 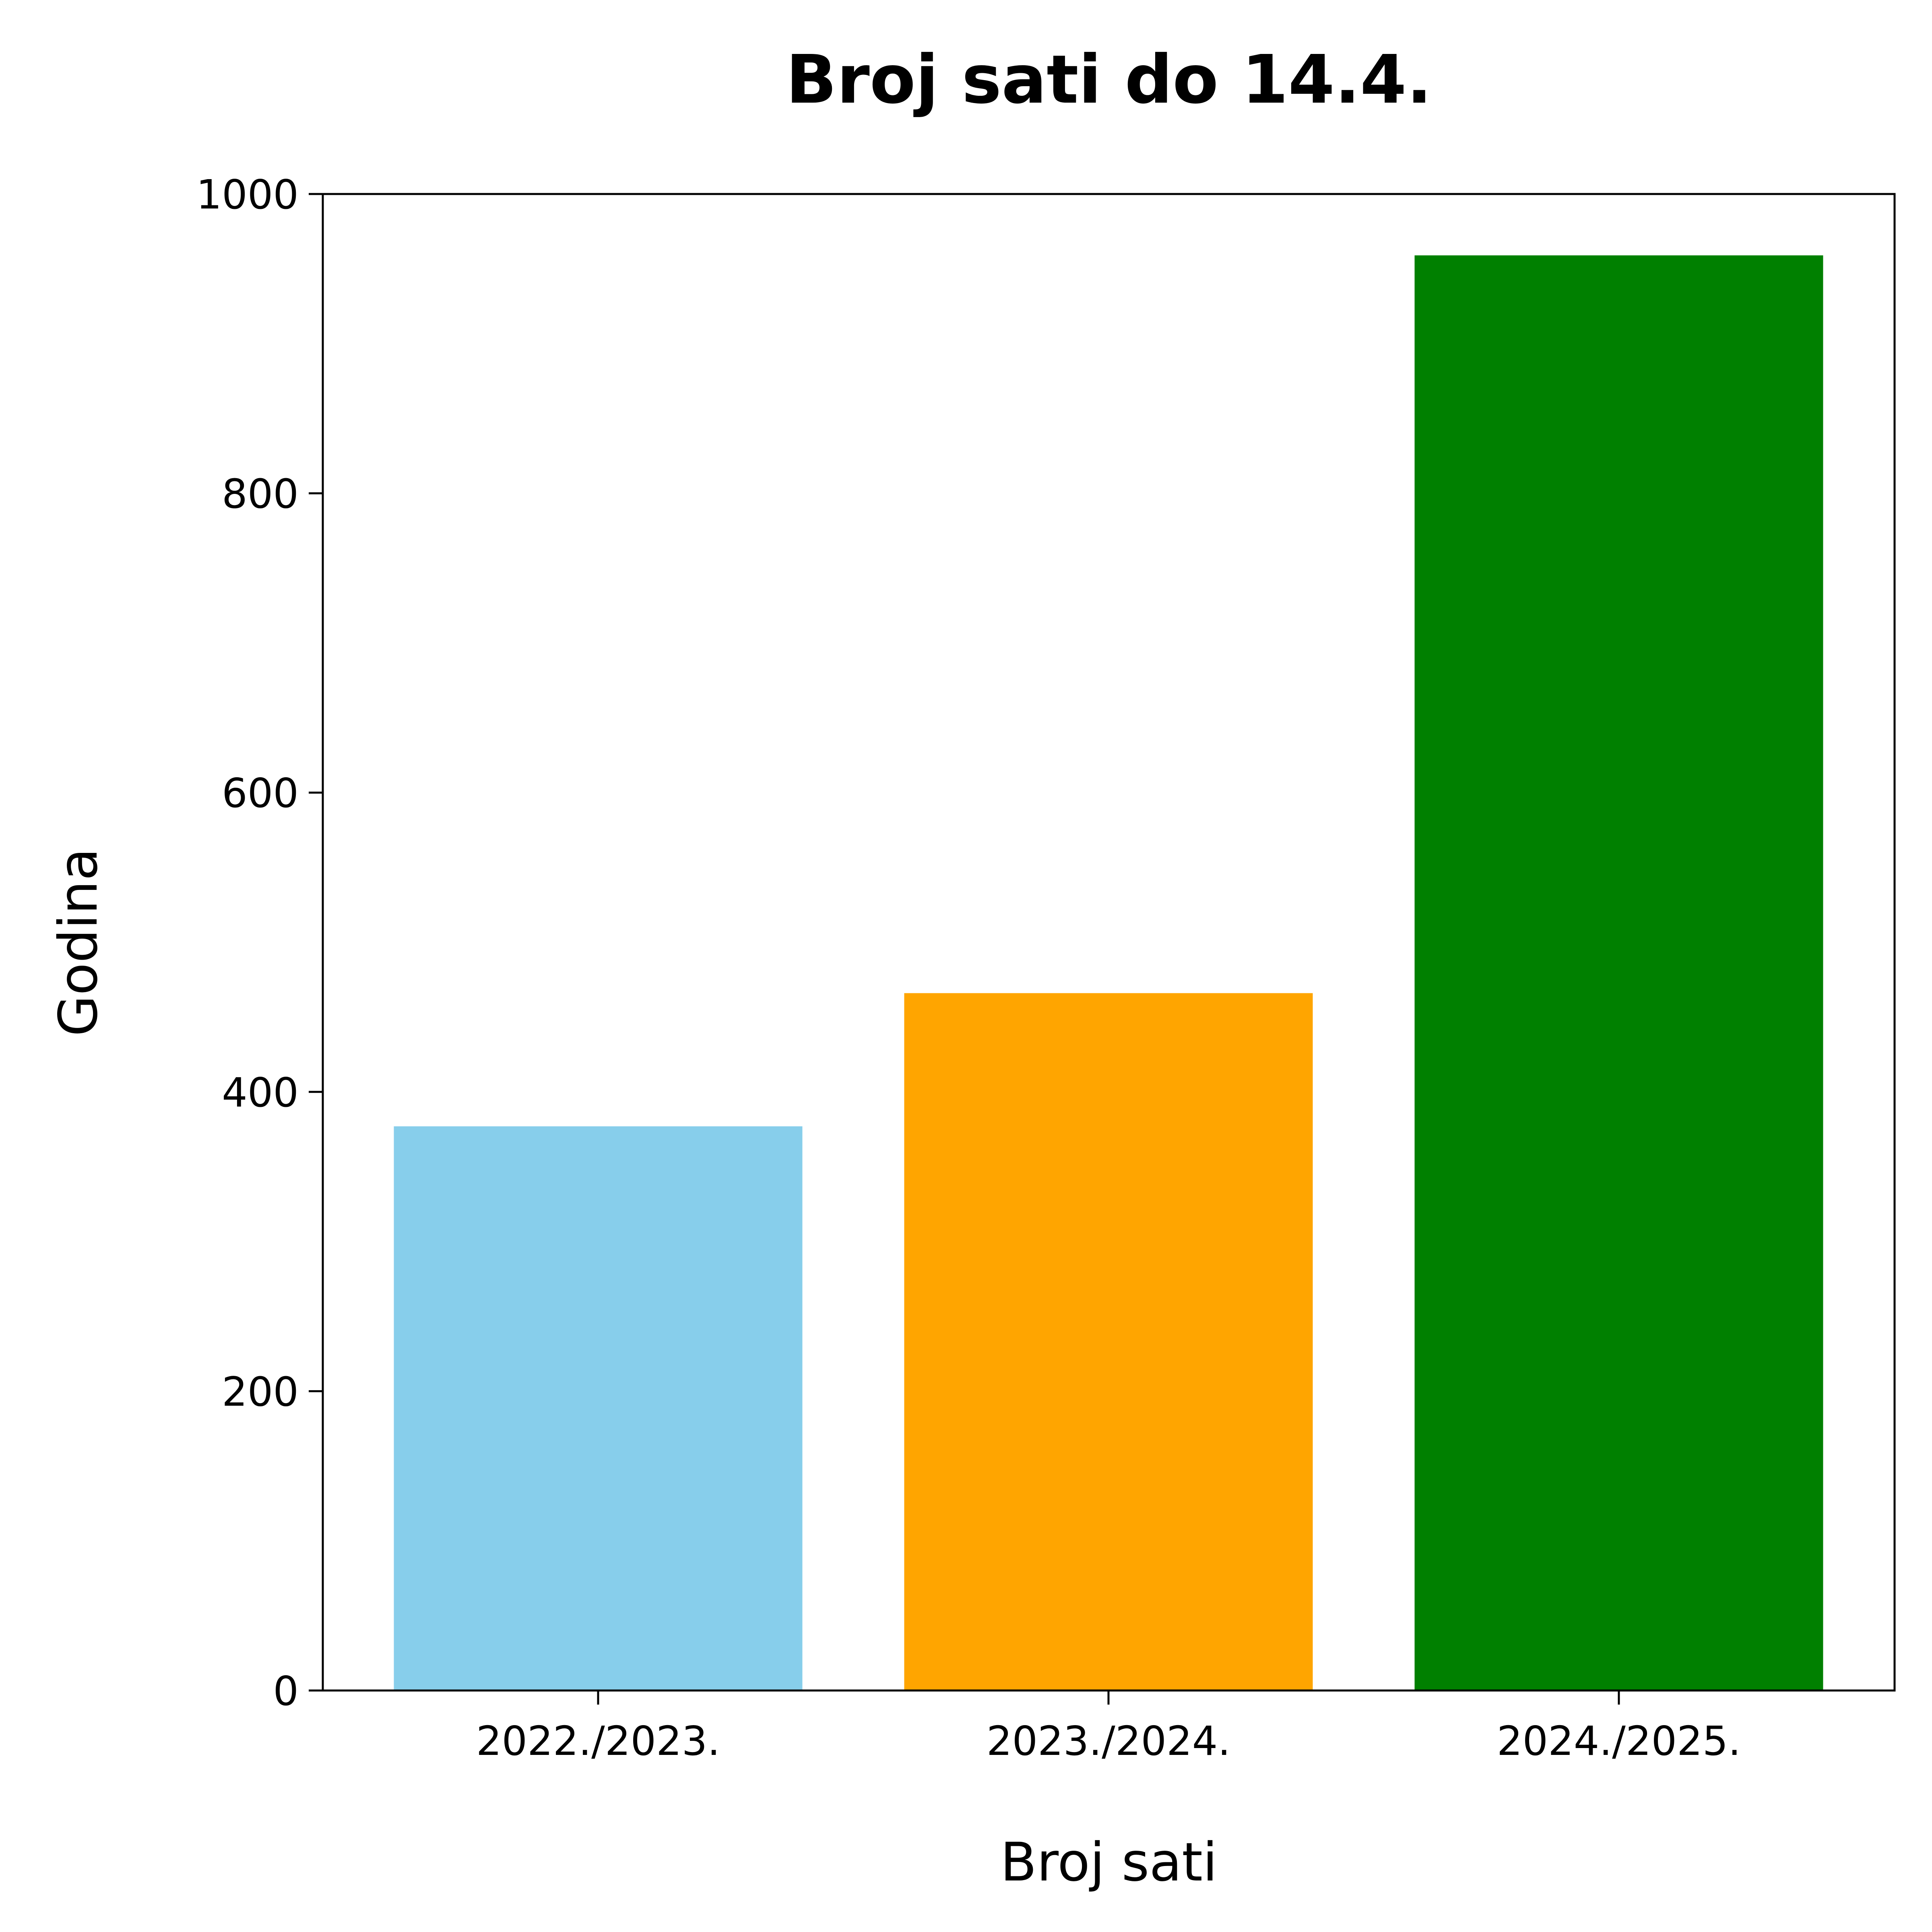 What do you see at coordinates (1108, 1862) in the screenshot?
I see `x-axis-label: Broj sati` at bounding box center [1108, 1862].